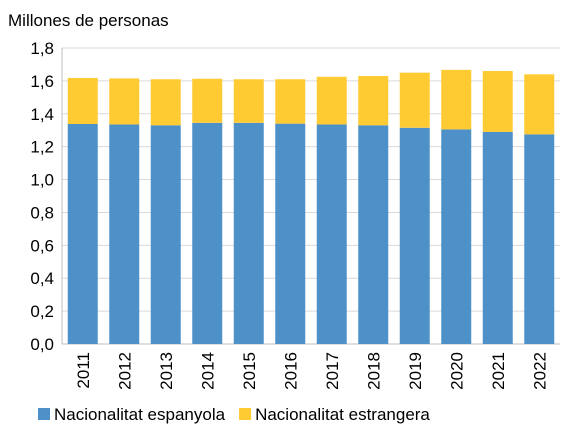 This screenshot has height=430, width=566. What do you see at coordinates (332, 371) in the screenshot?
I see `x-tick-label: 2017` at bounding box center [332, 371].